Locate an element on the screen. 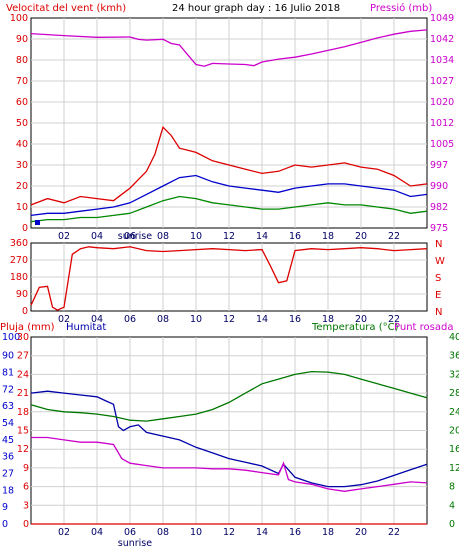 This screenshot has height=554, width=459. pressure-tick: 1020 is located at coordinates (442, 102).